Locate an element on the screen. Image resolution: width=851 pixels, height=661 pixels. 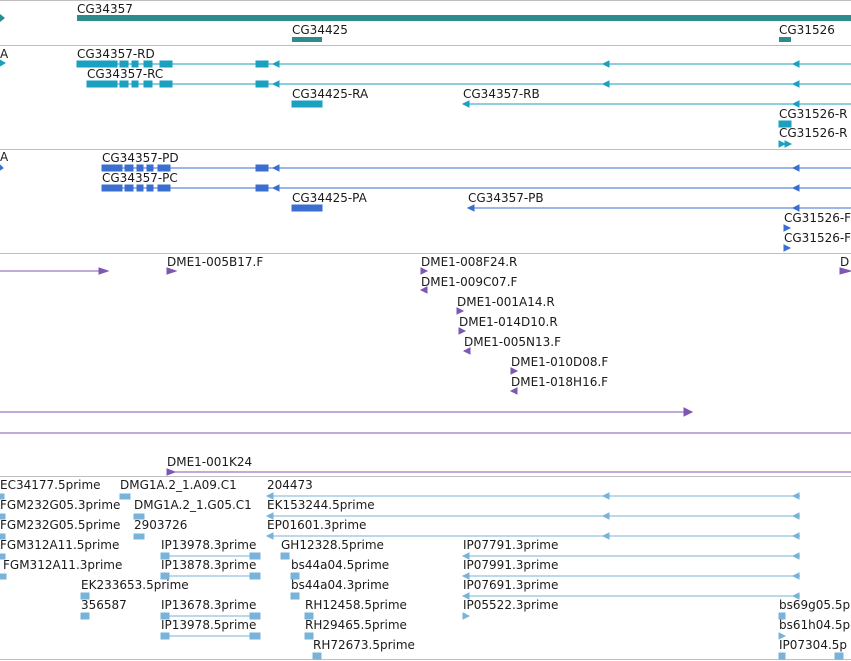
protein-label: CG34357-PD is located at coordinates (140, 158).